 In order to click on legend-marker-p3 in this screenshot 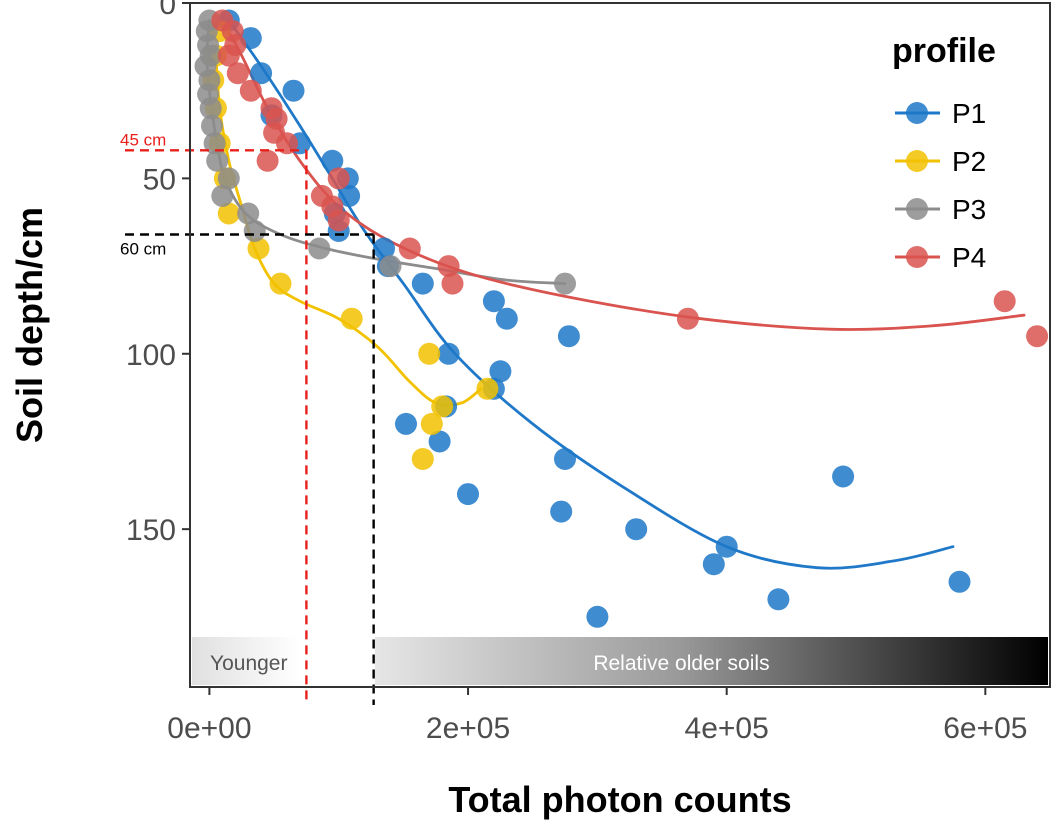, I will do `click(917, 209)`.